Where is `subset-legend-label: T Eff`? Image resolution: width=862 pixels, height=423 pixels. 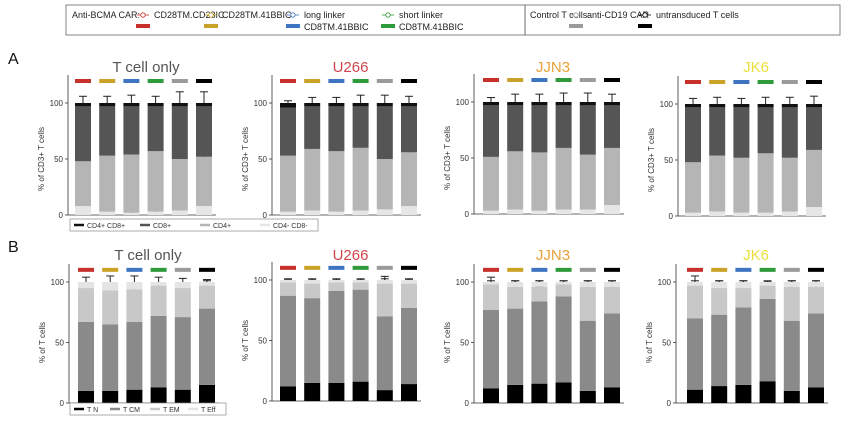
subset-legend-label: T Eff is located at coordinates (208, 410).